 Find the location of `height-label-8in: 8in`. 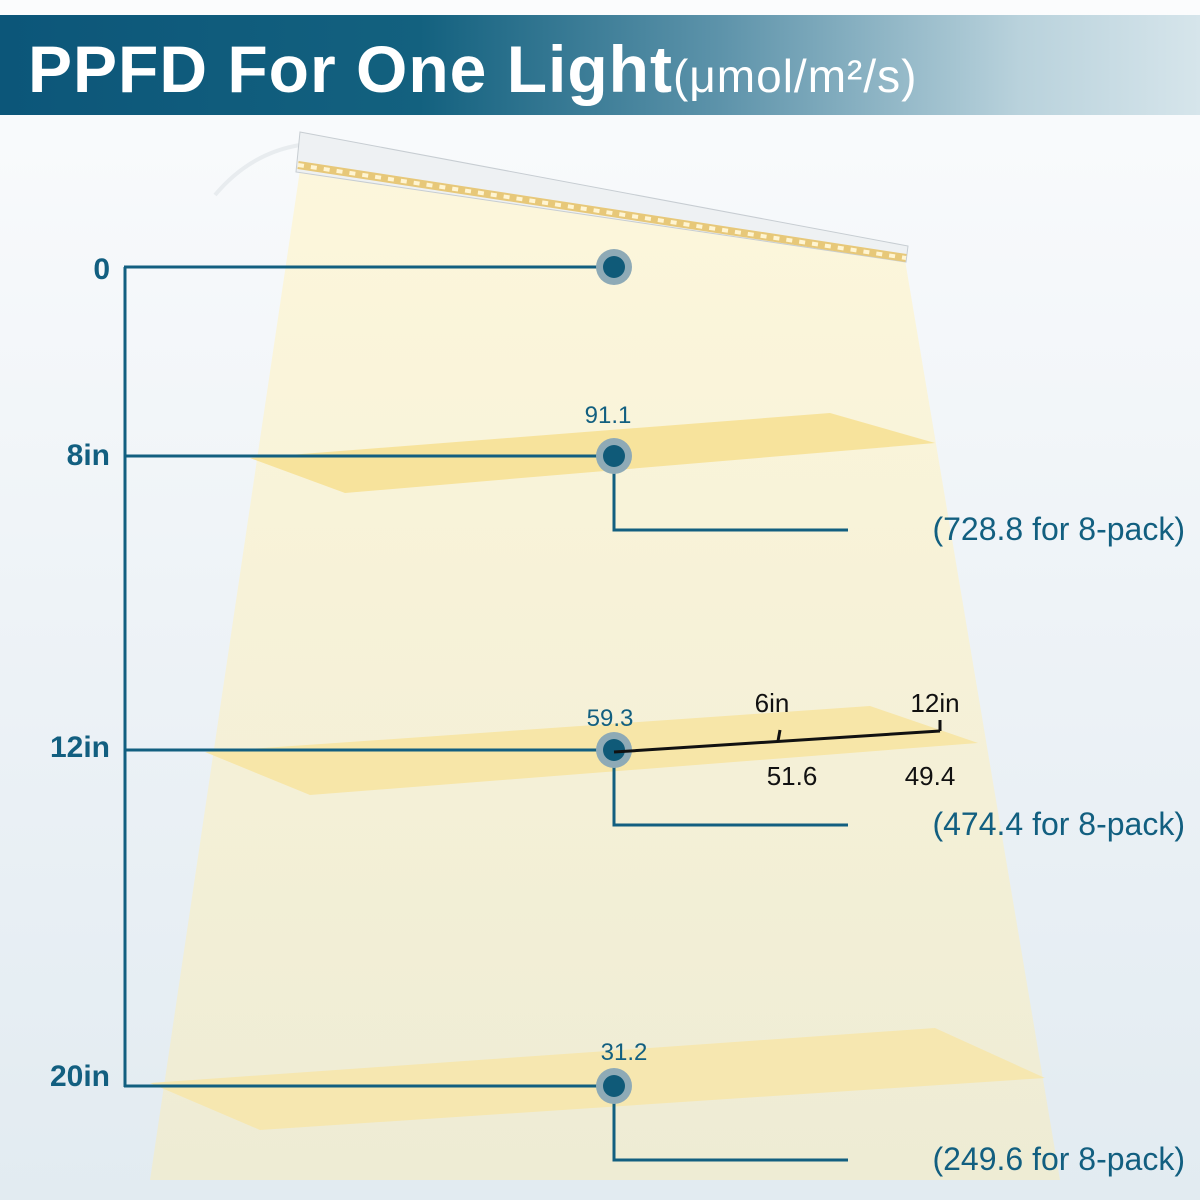

height-label-8in: 8in is located at coordinates (88, 455).